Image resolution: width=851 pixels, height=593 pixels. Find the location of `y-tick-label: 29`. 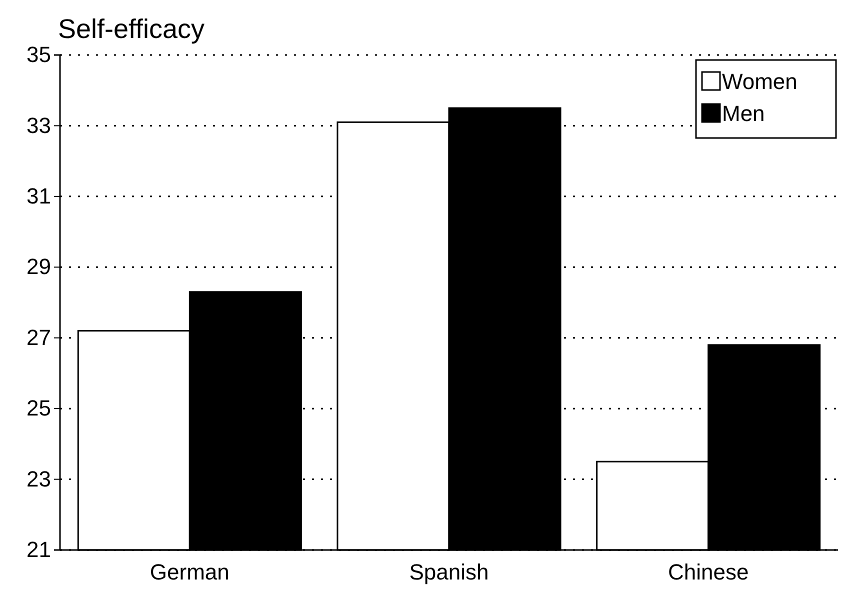

y-tick-label: 29 is located at coordinates (38, 267).